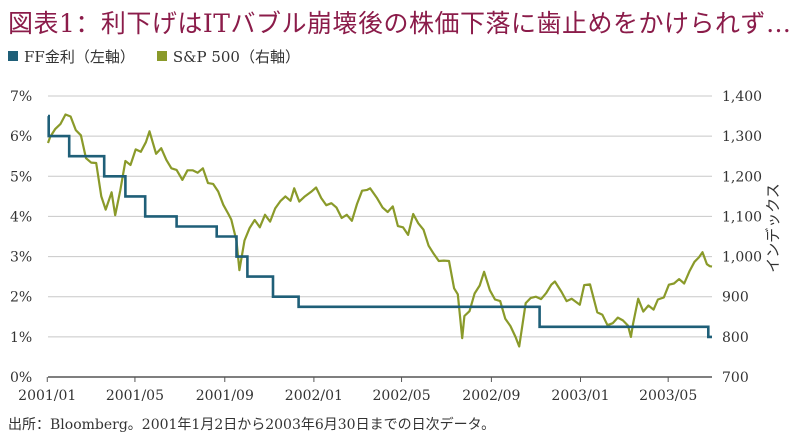 This screenshot has height=441, width=800. I want to click on legend-label-sp: S&P 500（右軸）, so click(236, 56).